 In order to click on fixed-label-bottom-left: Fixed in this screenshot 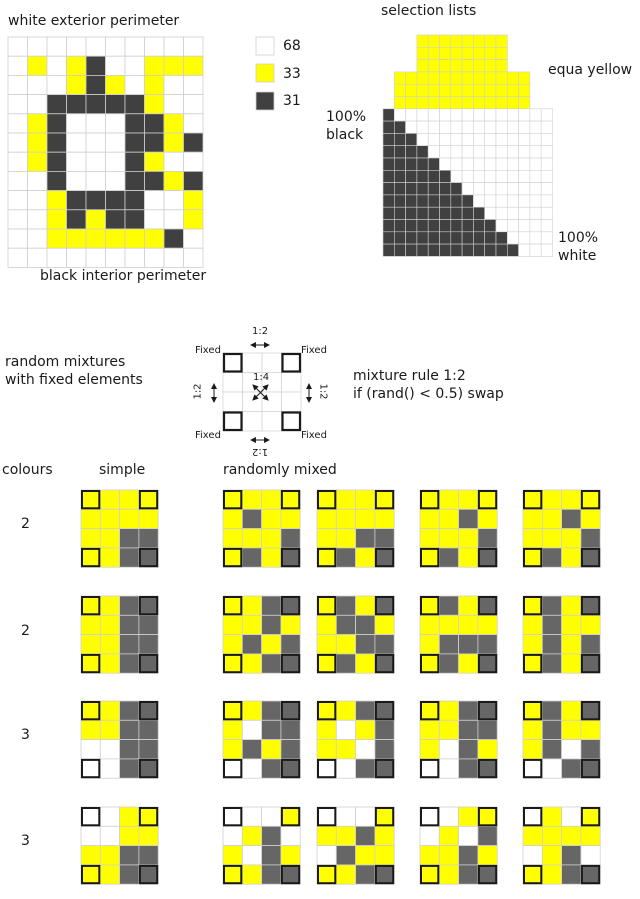, I will do `click(208, 435)`.